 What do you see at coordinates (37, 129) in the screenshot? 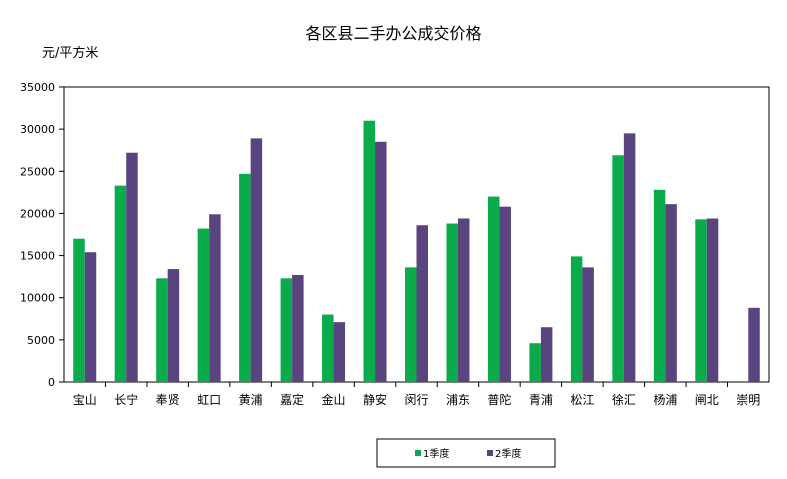
I see `y-tick-label: 30000` at bounding box center [37, 129].